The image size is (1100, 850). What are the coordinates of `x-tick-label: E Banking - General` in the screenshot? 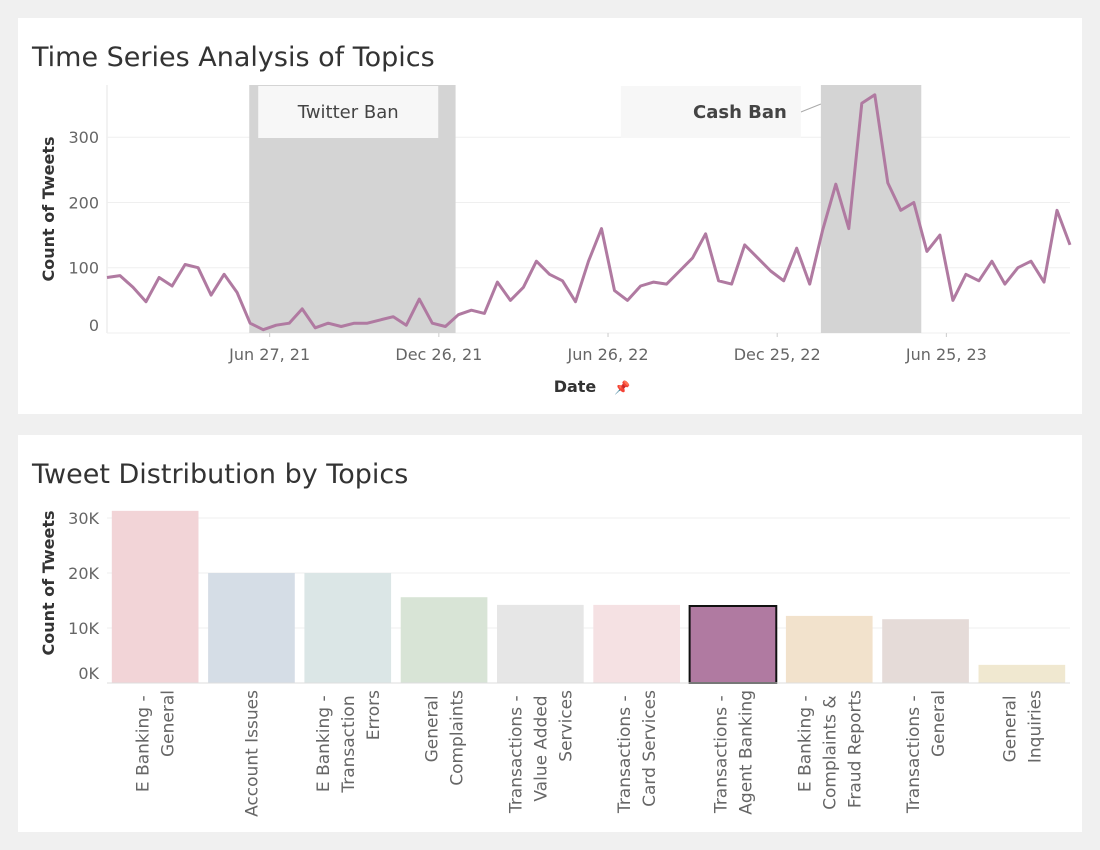 It's located at (156, 741).